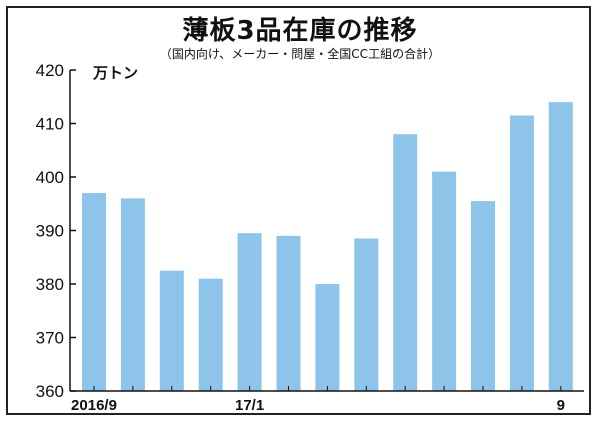  Describe the element at coordinates (50, 70) in the screenshot. I see `y-tick-label: 420` at that location.